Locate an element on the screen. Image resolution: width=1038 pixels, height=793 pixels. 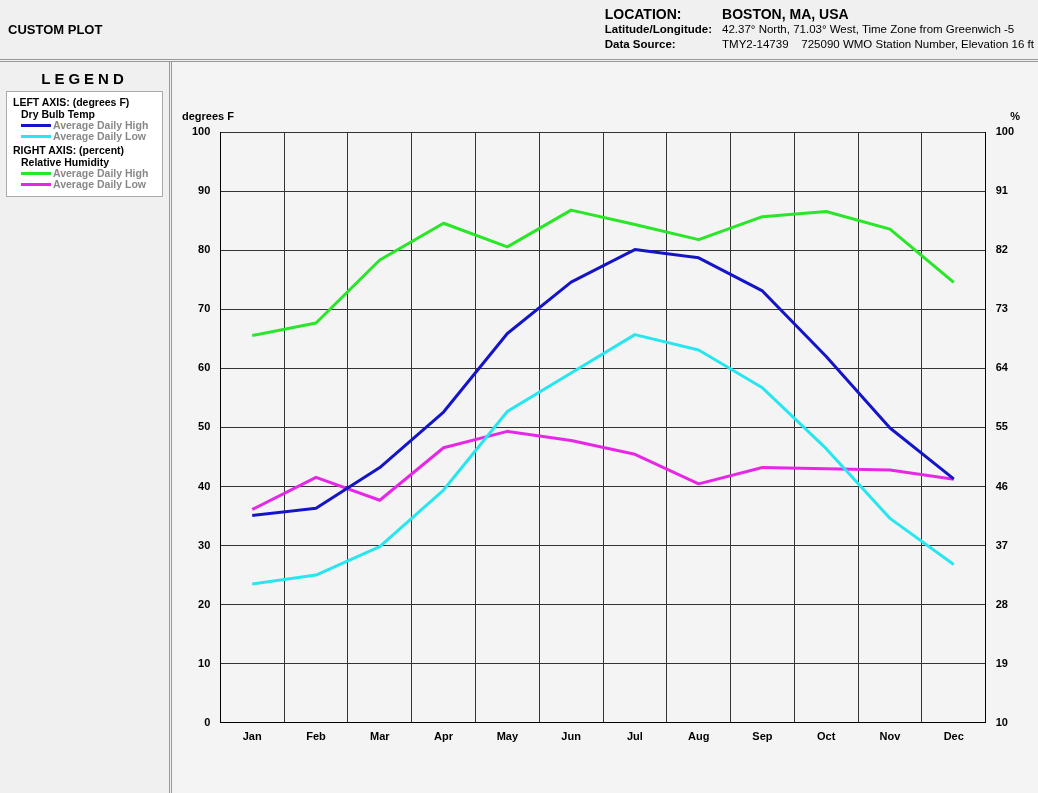
x-tick-label: Dec is located at coordinates (953, 736).